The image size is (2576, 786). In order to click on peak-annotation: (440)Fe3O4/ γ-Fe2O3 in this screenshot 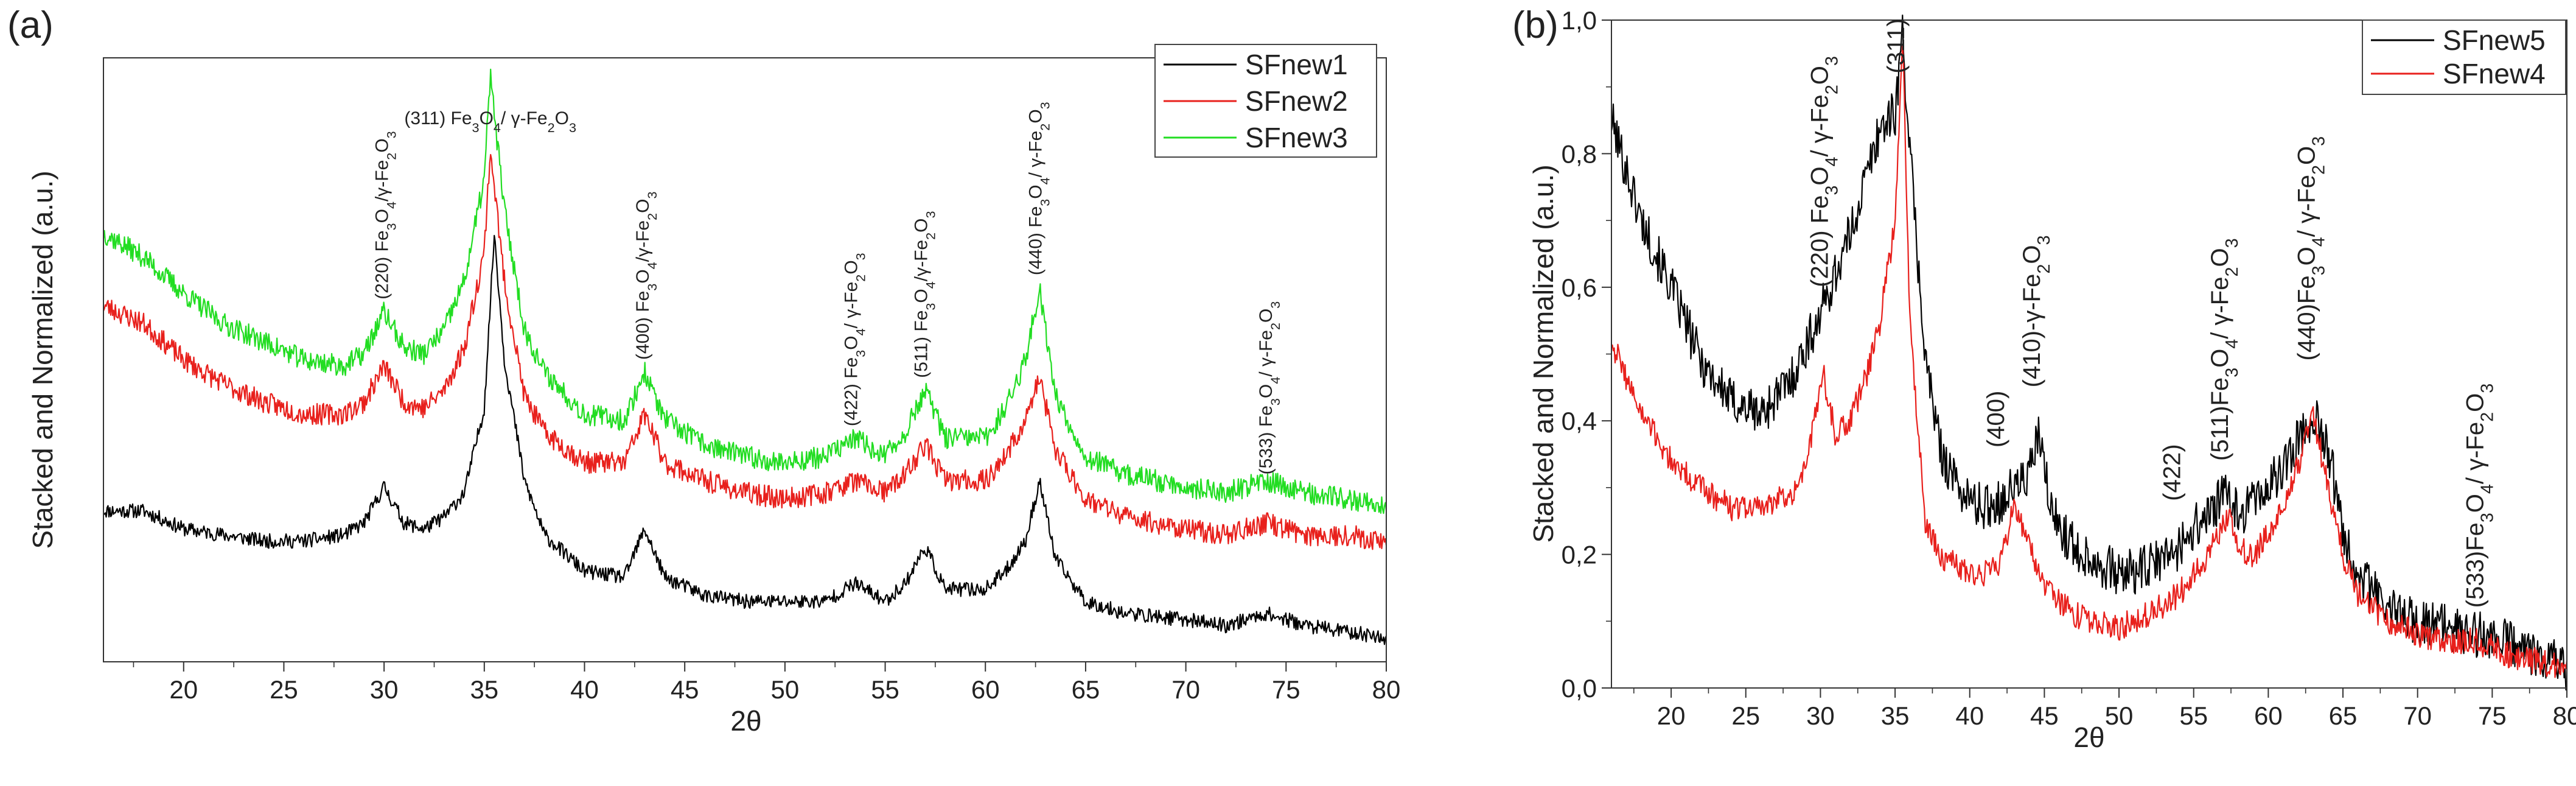, I will do `click(2310, 249)`.